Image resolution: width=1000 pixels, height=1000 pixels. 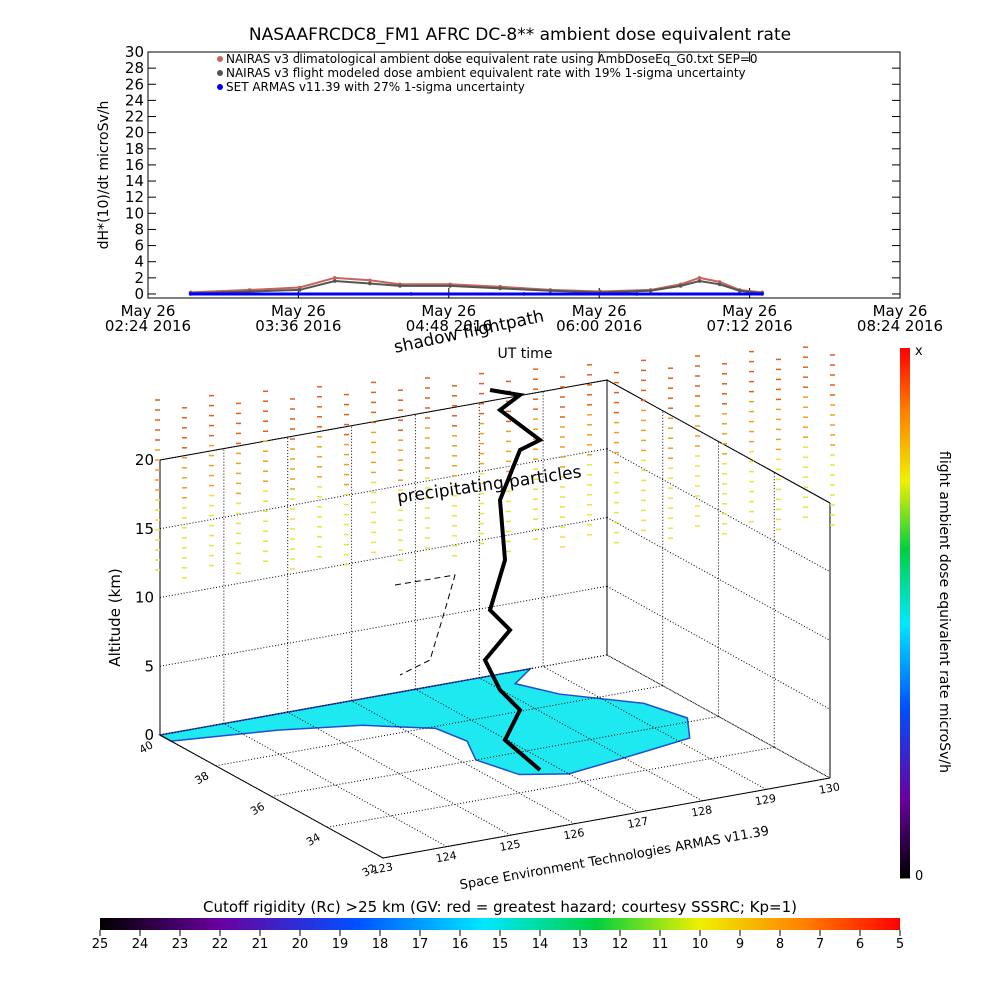 What do you see at coordinates (260, 944) in the screenshot?
I see `colorbar-tick-label: 21` at bounding box center [260, 944].